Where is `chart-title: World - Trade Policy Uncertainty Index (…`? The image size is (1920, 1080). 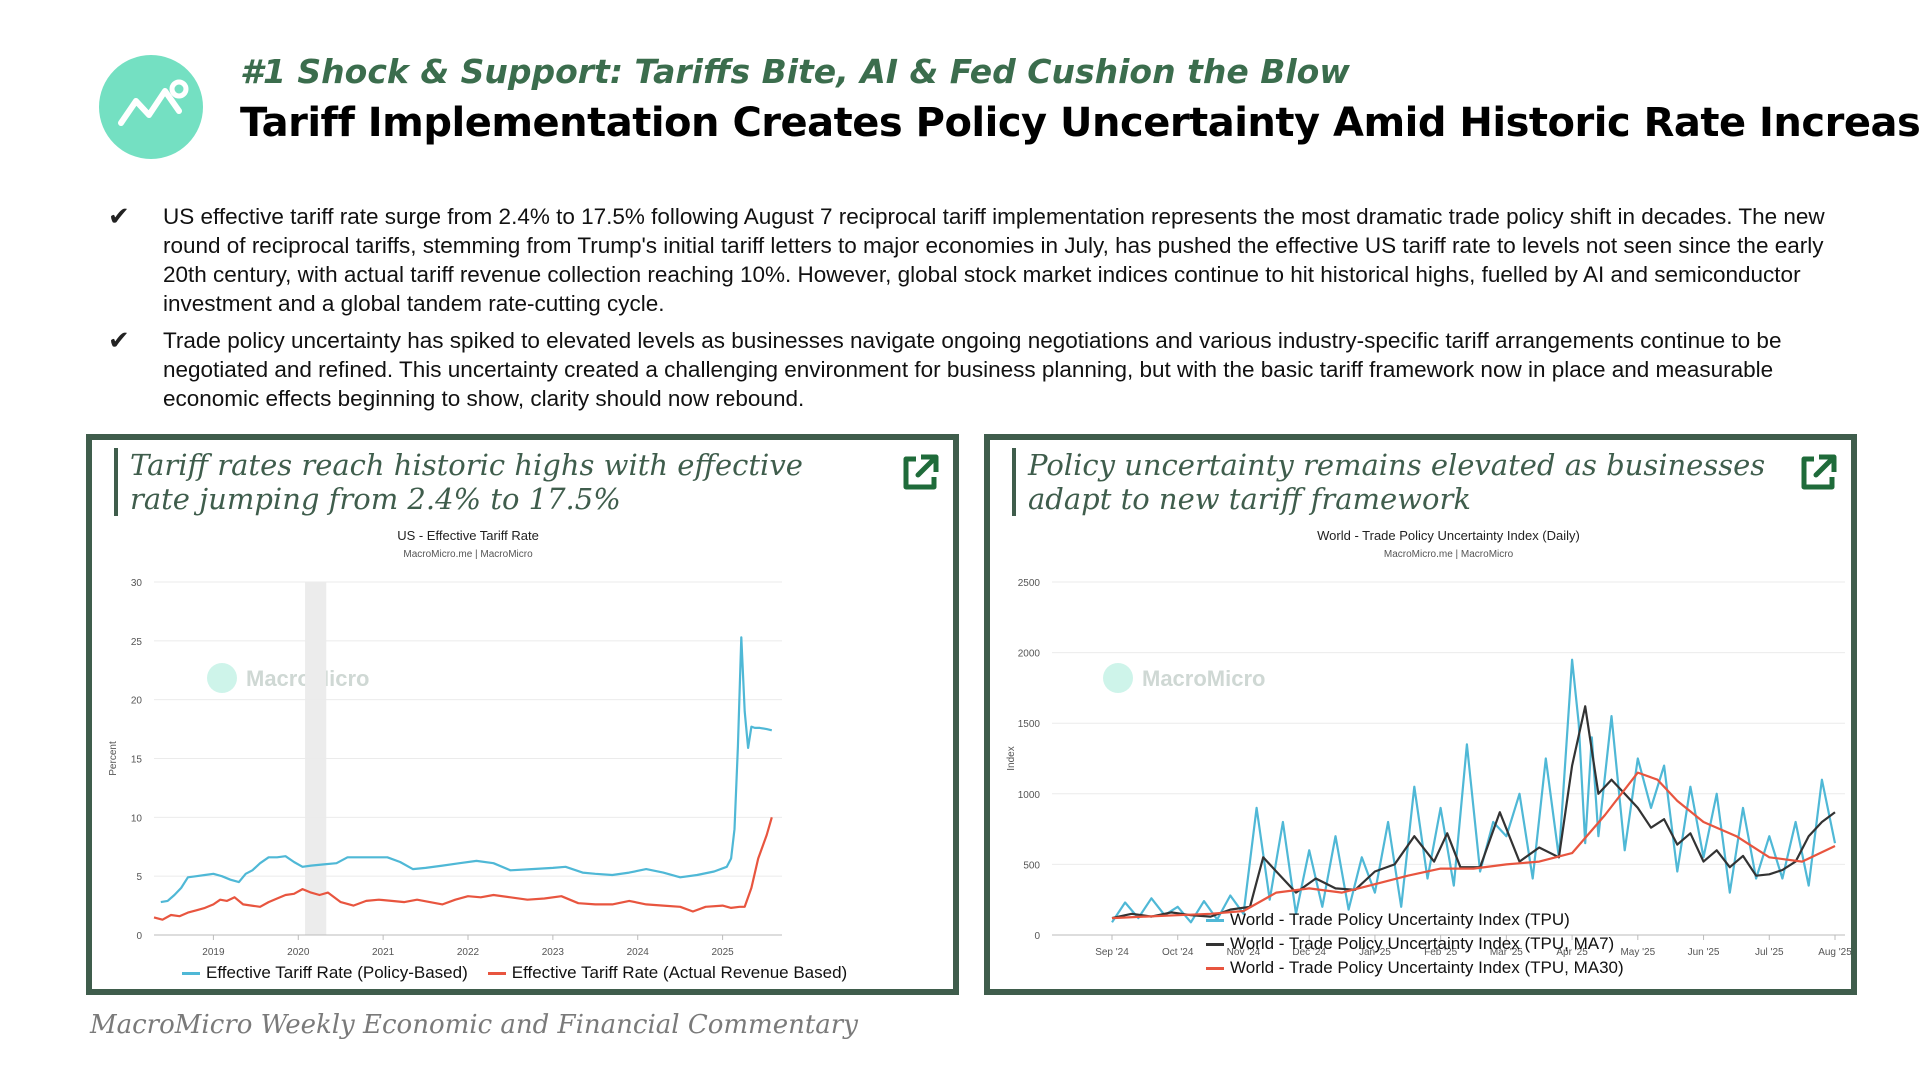 chart-title: World - Trade Policy Uncertainty Index (… is located at coordinates (1448, 536).